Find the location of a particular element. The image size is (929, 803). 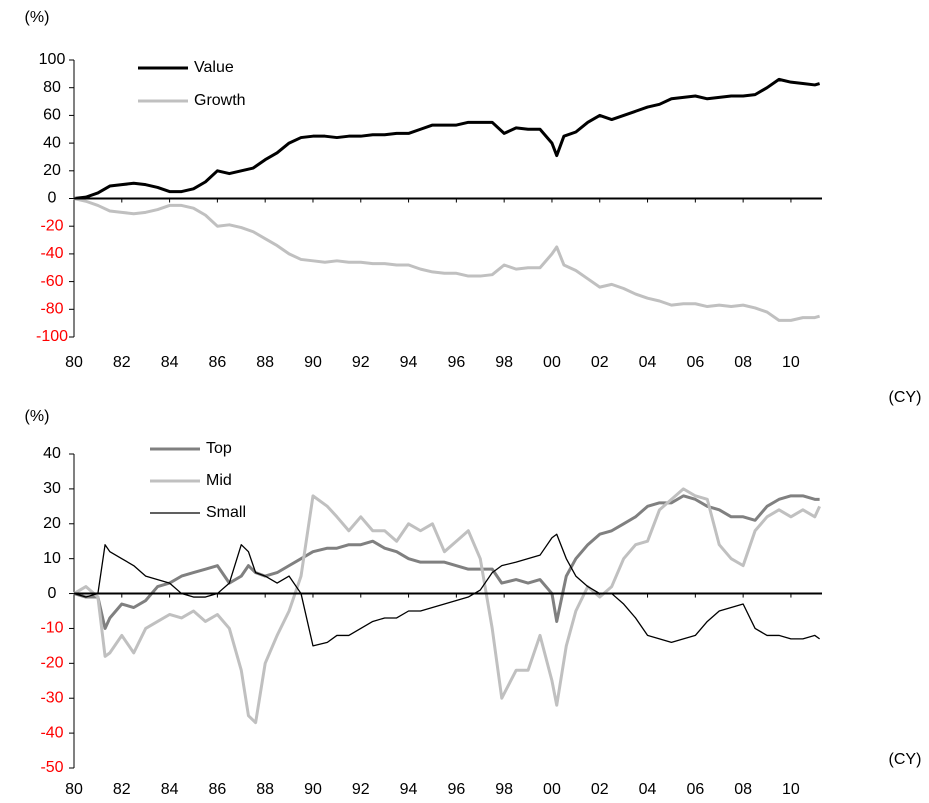

y-tick-label: 60 is located at coordinates (52, 115).